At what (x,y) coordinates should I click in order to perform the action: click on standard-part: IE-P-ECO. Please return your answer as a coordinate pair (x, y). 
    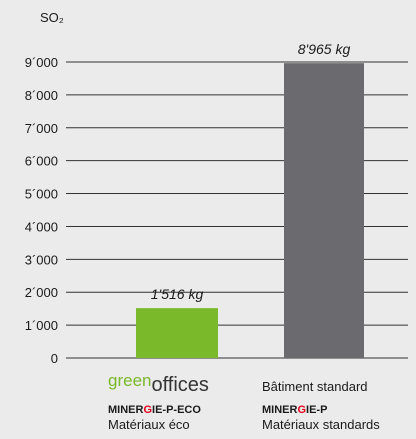
    Looking at the image, I should click on (176, 410).